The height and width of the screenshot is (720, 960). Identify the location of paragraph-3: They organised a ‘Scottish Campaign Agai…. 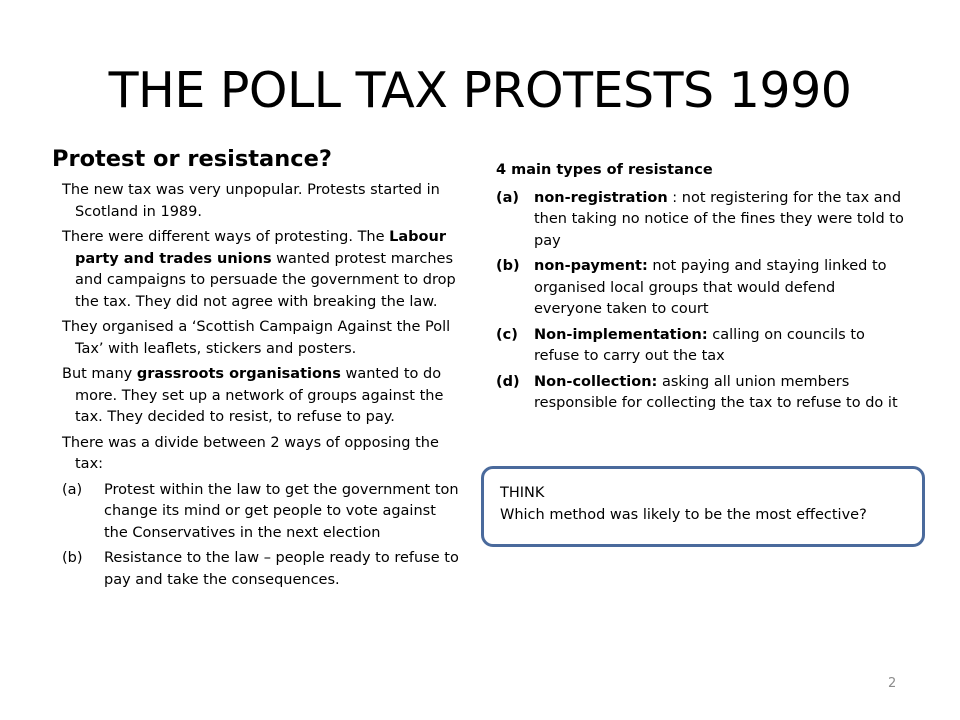
(256, 338).